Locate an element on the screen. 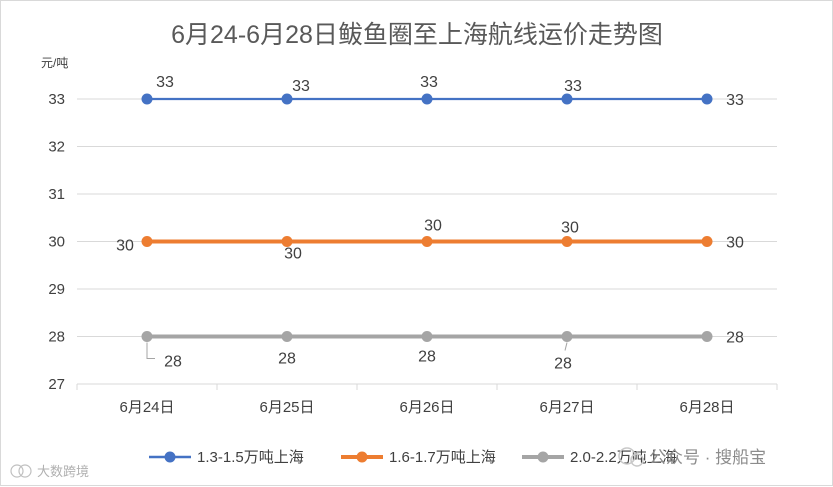 The image size is (833, 487). x-tick-label: 6月27日 is located at coordinates (566, 407).